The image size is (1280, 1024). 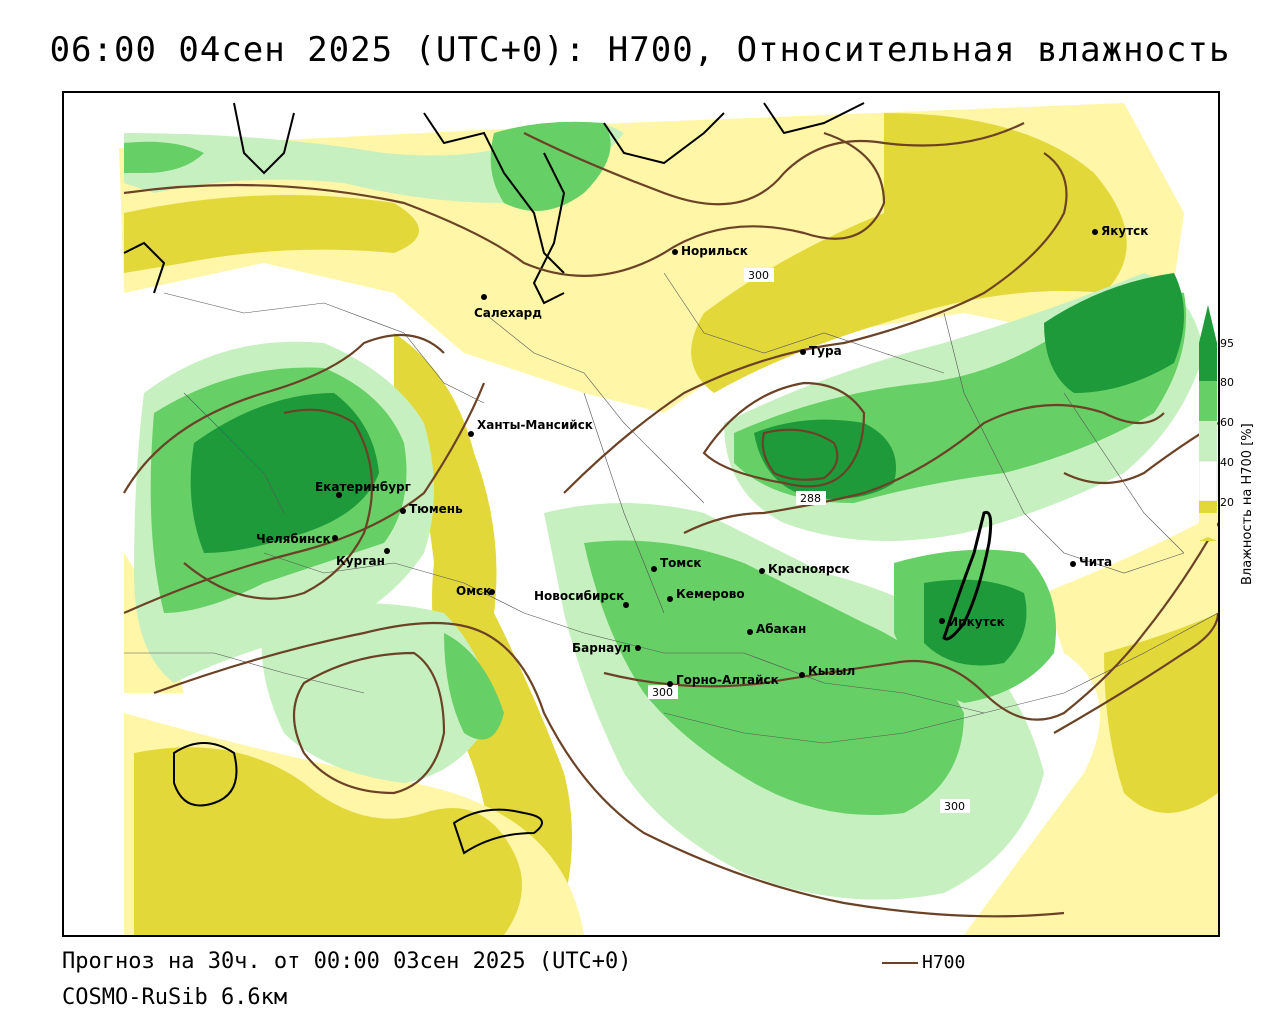 I want to click on city-label: Барнаул, so click(x=601, y=648).